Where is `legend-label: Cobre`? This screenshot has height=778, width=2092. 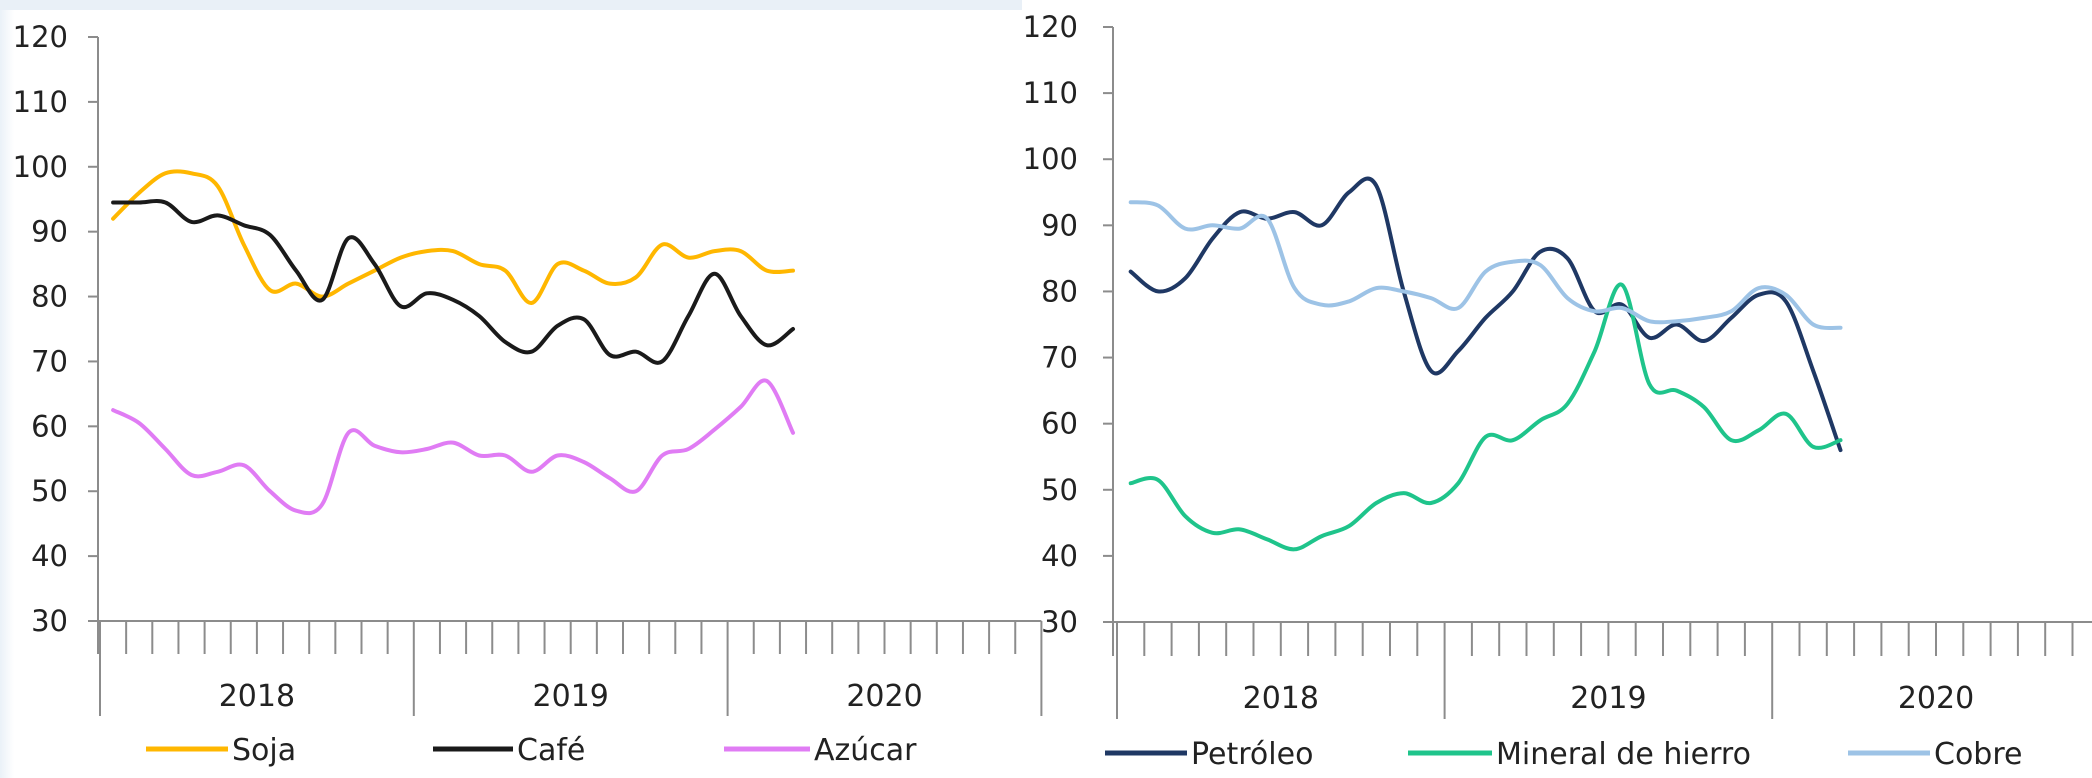 legend-label: Cobre is located at coordinates (1978, 754).